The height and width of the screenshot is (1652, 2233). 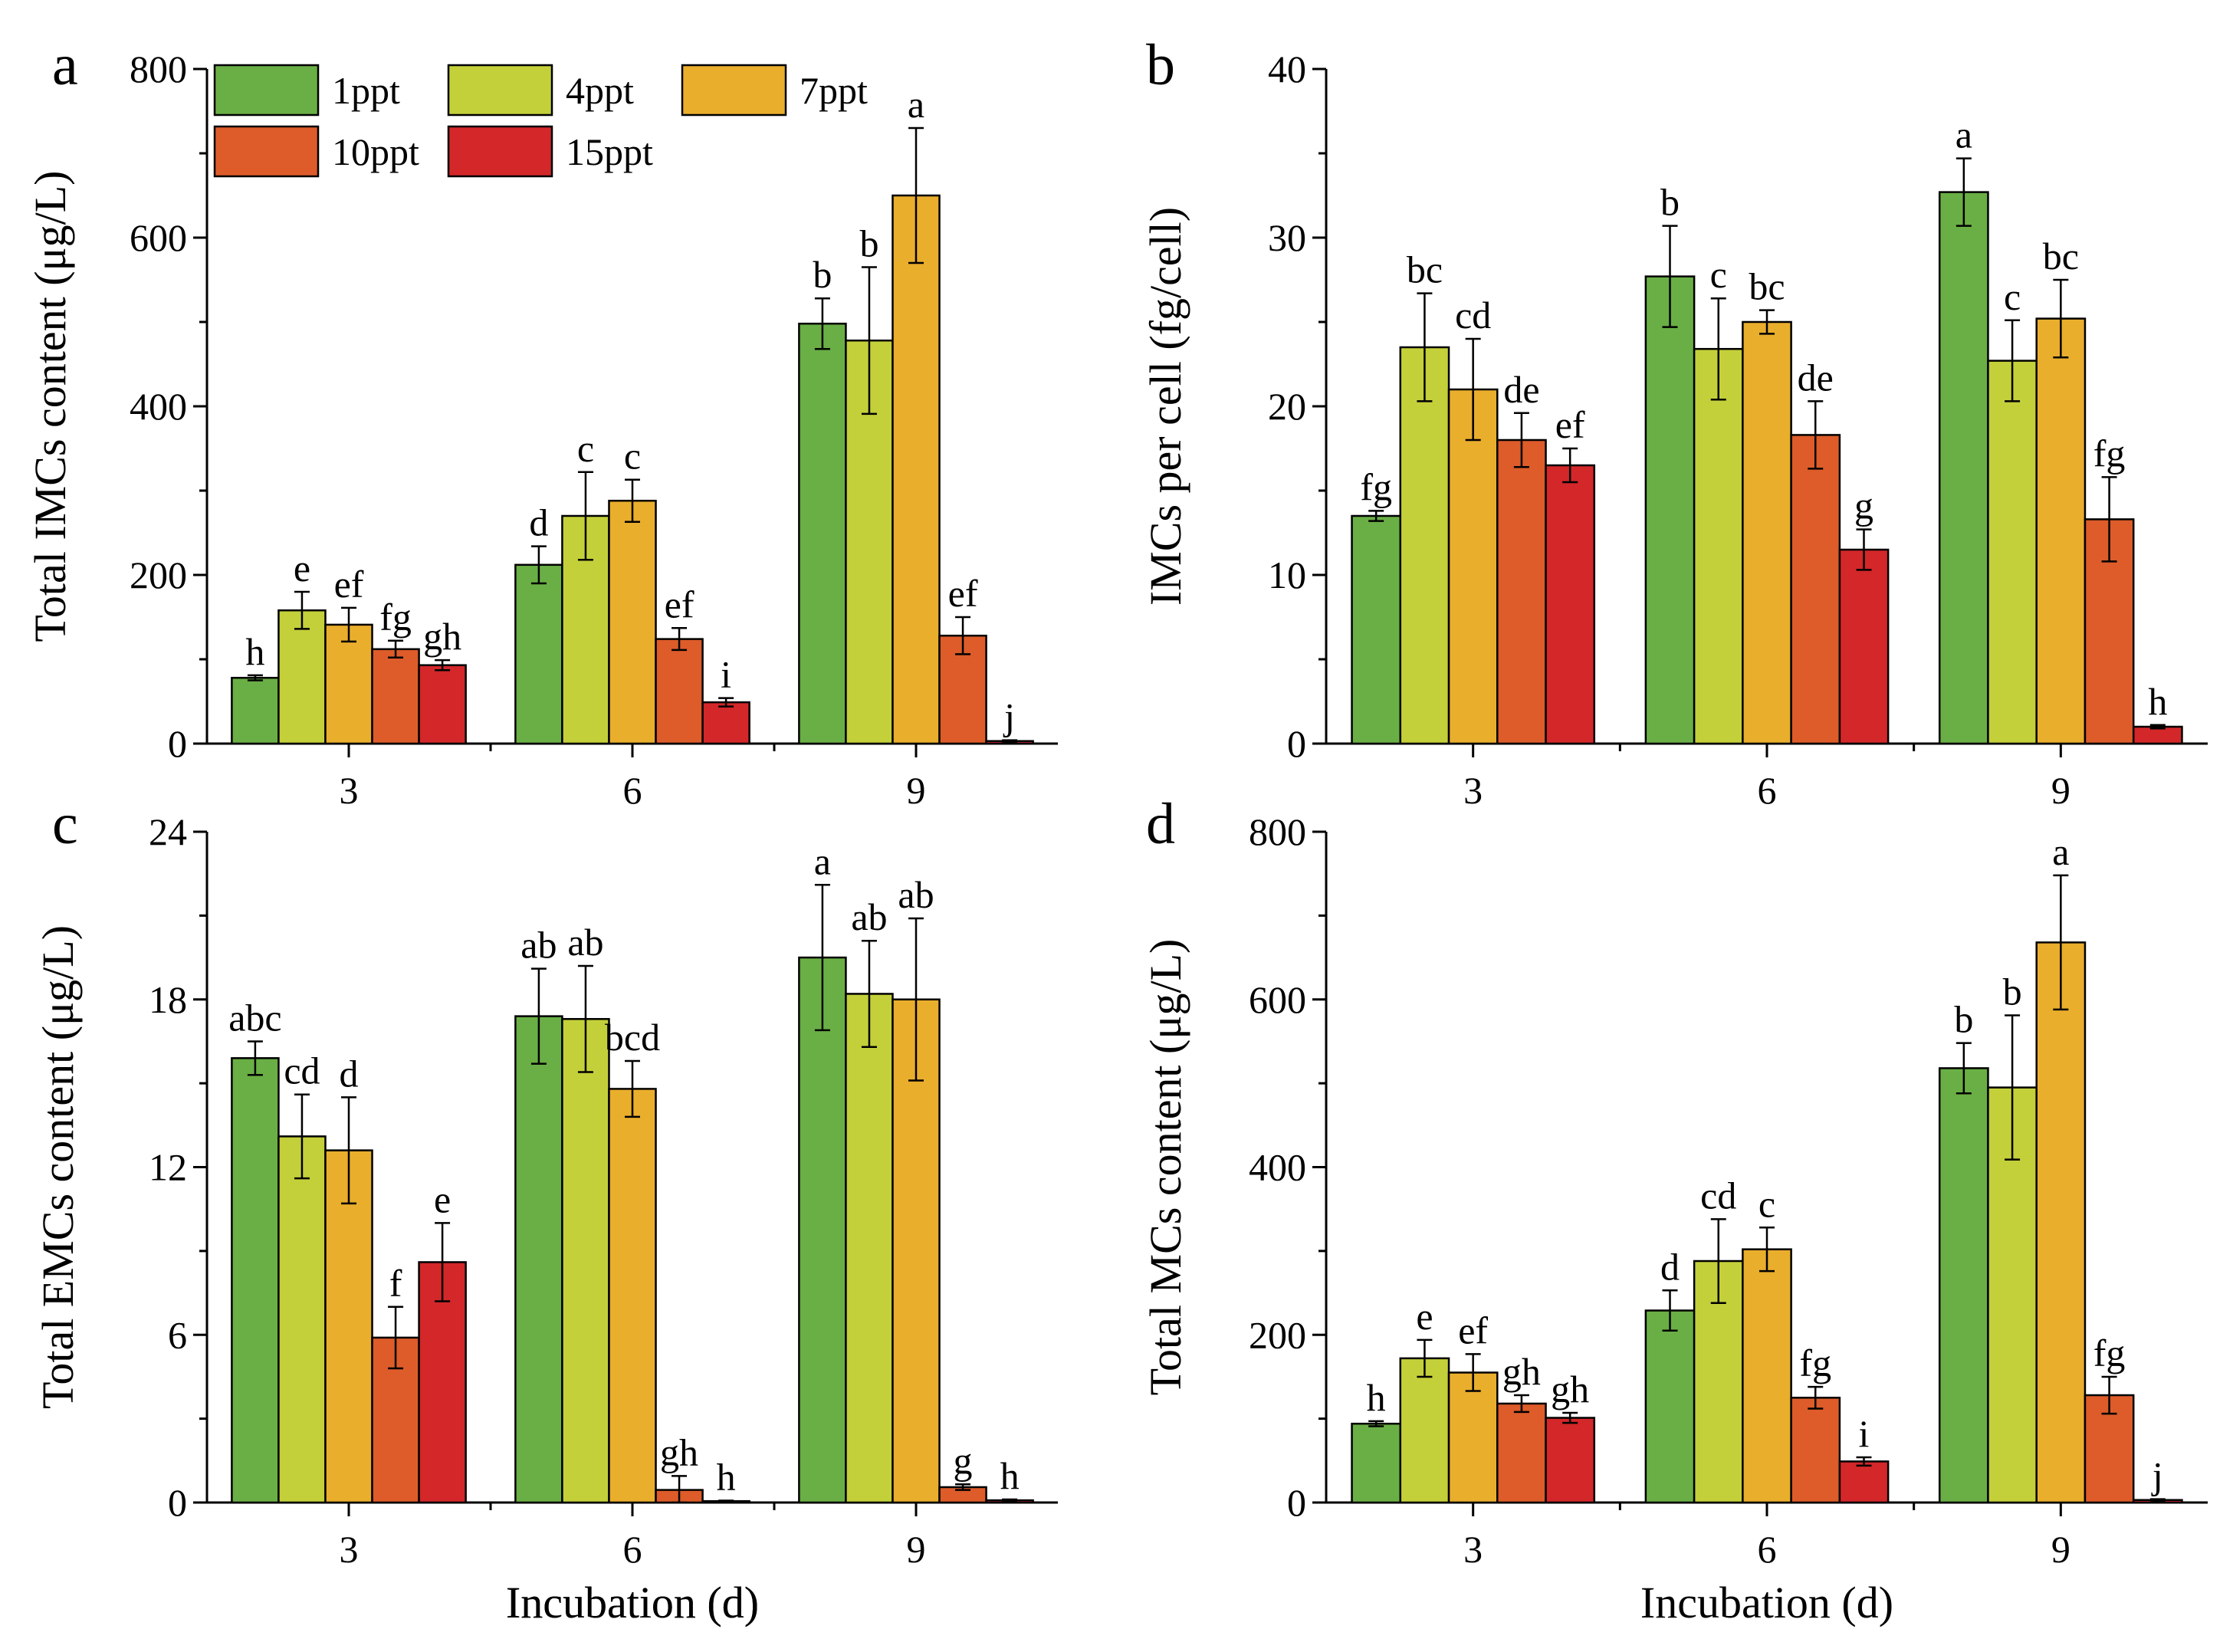 What do you see at coordinates (168, 831) in the screenshot?
I see `y-tick-label: 24` at bounding box center [168, 831].